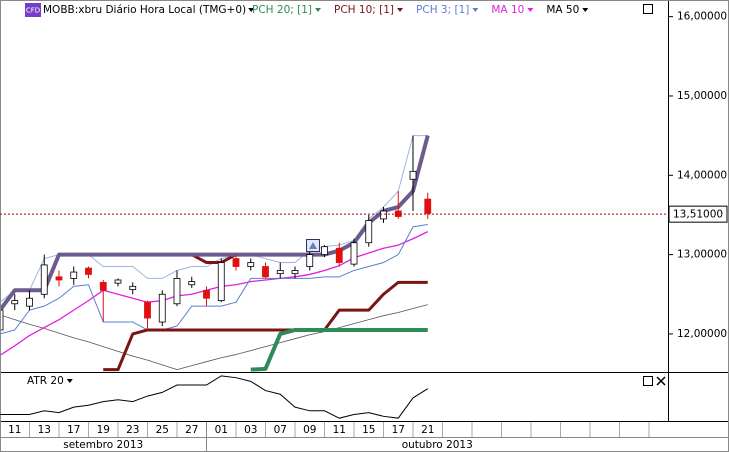 This screenshot has height=452, width=729. What do you see at coordinates (702, 17) in the screenshot?
I see `y-tick-label: 16,00000` at bounding box center [702, 17].